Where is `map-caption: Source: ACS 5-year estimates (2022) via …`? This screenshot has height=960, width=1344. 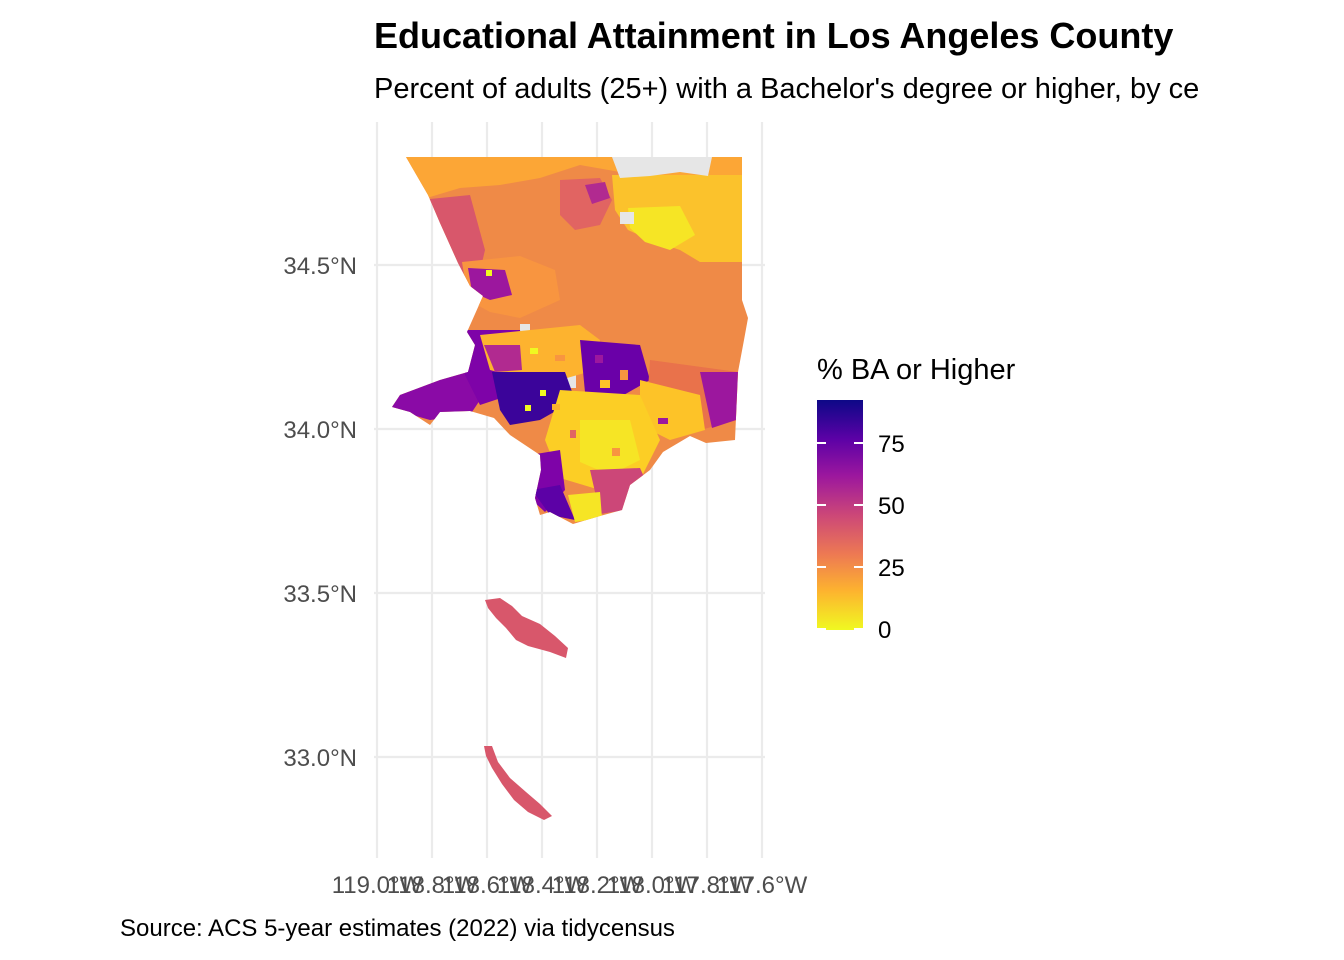
map-caption: Source: ACS 5-year estimates (2022) via … is located at coordinates (397, 928).